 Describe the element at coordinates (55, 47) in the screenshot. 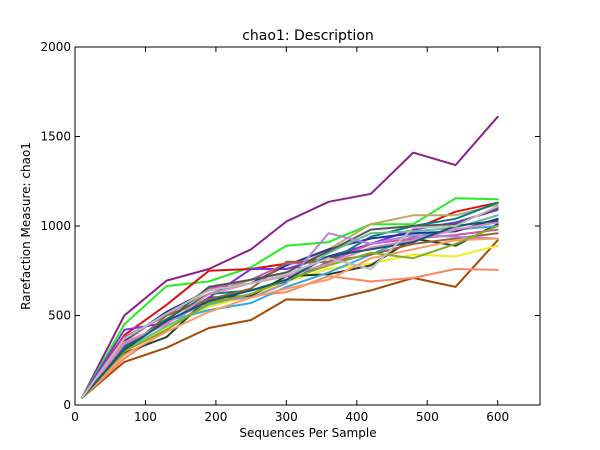

I see `y-tick-label: 2000` at that location.